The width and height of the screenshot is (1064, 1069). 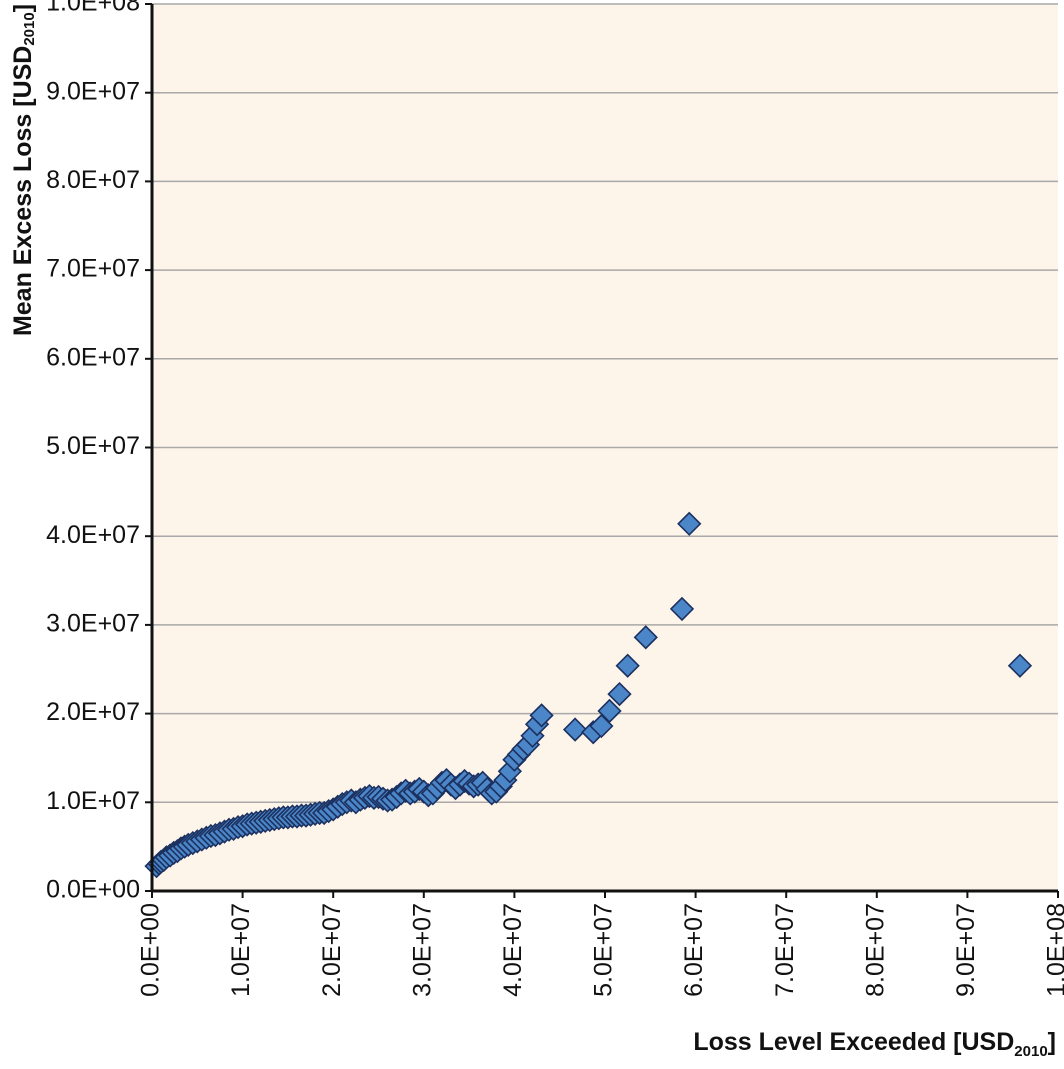 I want to click on x-tick-label: 8.0E+07, so click(x=875, y=950).